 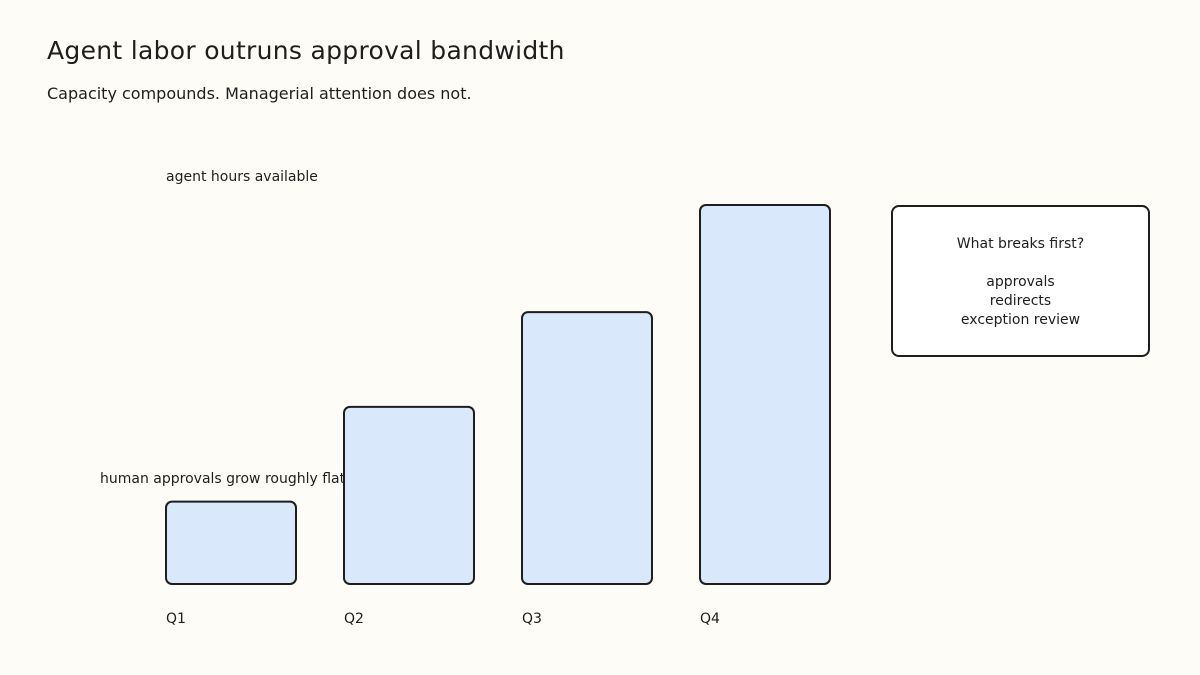 I want to click on chart-title: Agent labor outruns approval bandwidth, so click(x=306, y=50).